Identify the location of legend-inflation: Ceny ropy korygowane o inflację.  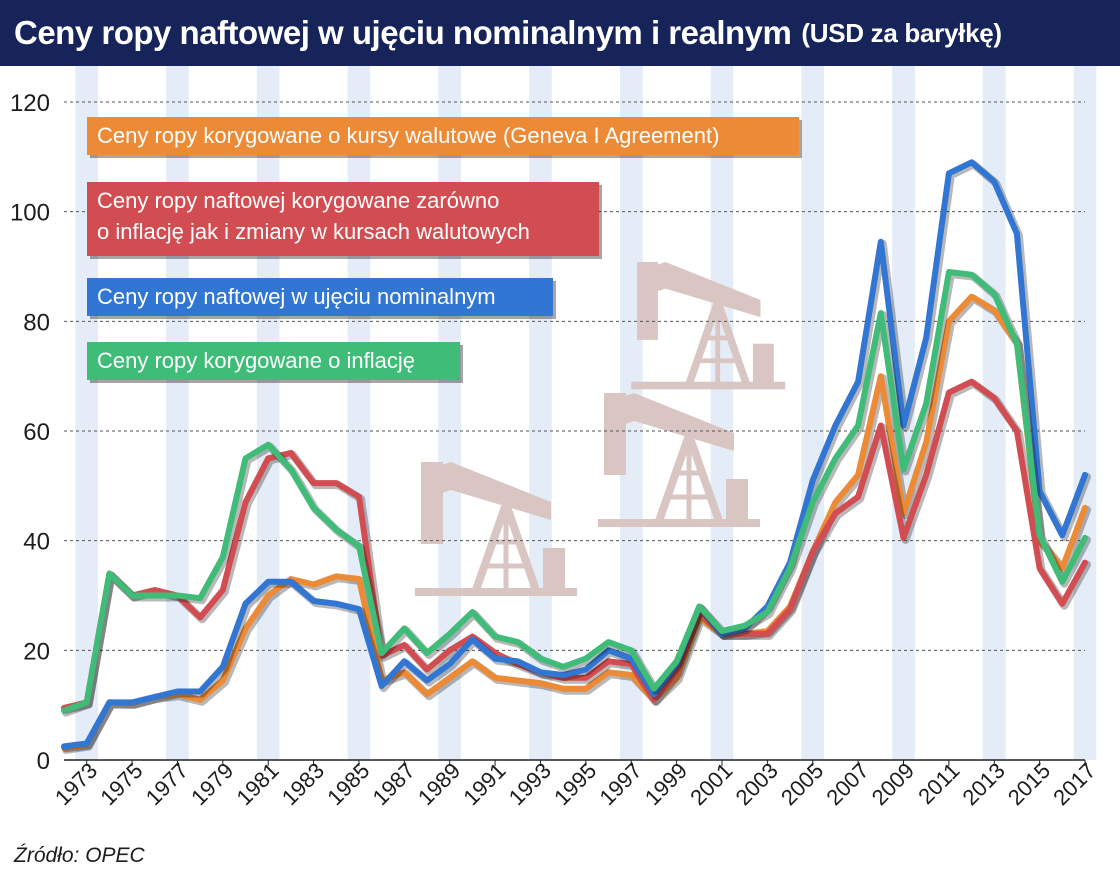
(273, 361).